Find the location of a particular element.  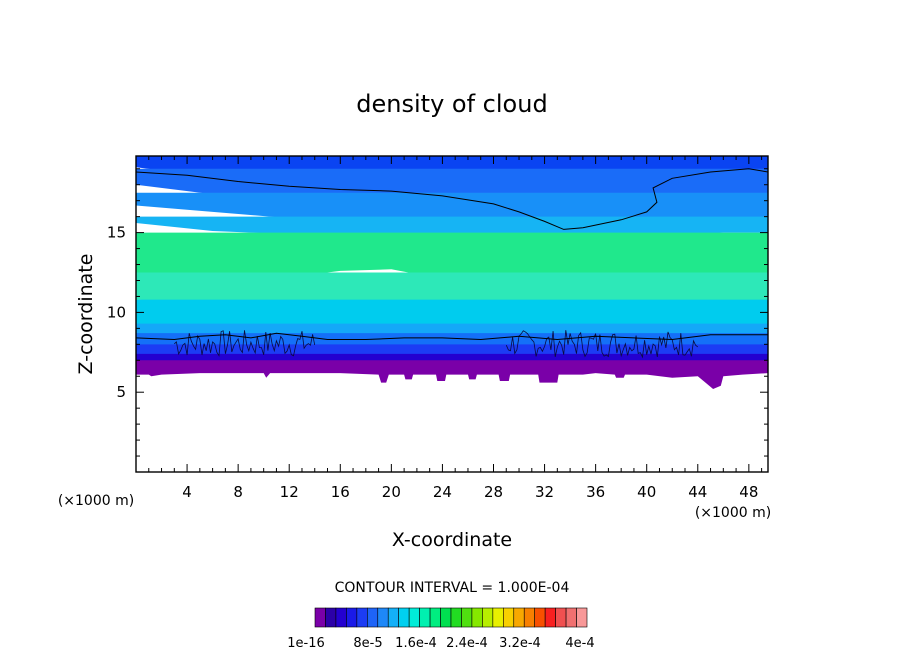

contour-interval-label: CONTOUR INTERVAL = 1.000E-04 is located at coordinates (452, 588).